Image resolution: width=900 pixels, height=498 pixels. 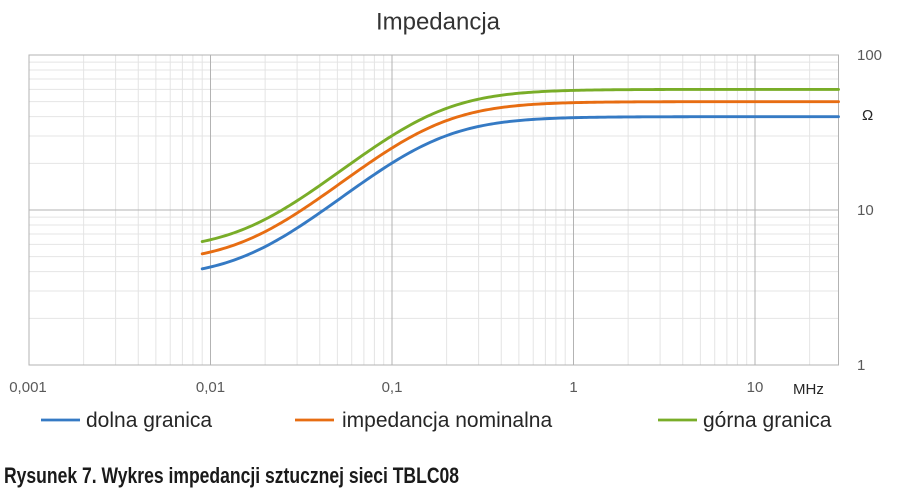 I want to click on svg-text: Ω, so click(x=867, y=115).